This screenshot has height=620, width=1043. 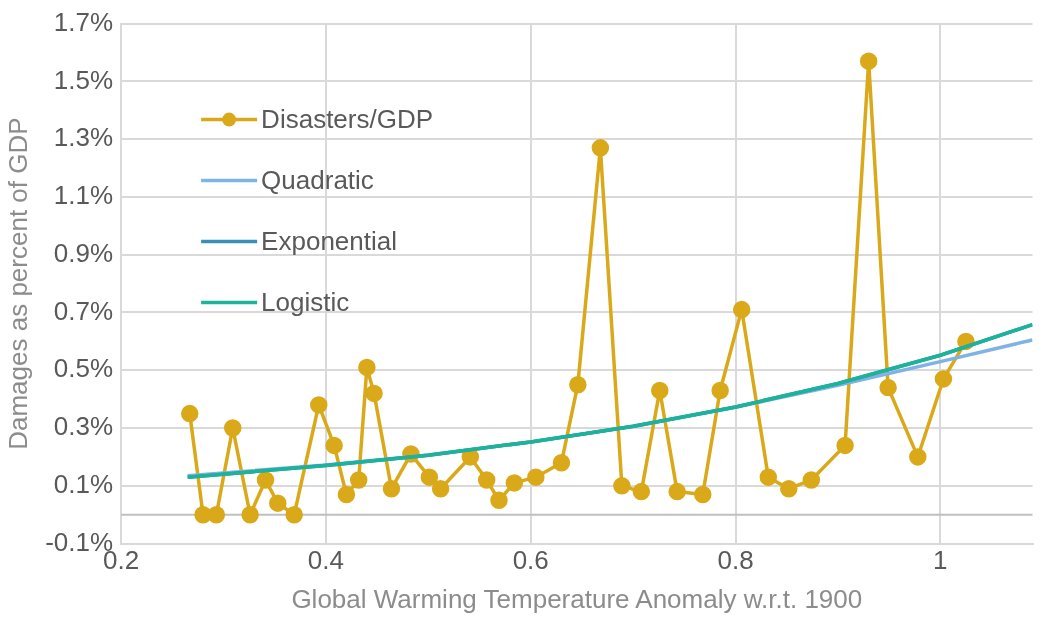 What do you see at coordinates (940, 560) in the screenshot?
I see `x-tick-label: 1` at bounding box center [940, 560].